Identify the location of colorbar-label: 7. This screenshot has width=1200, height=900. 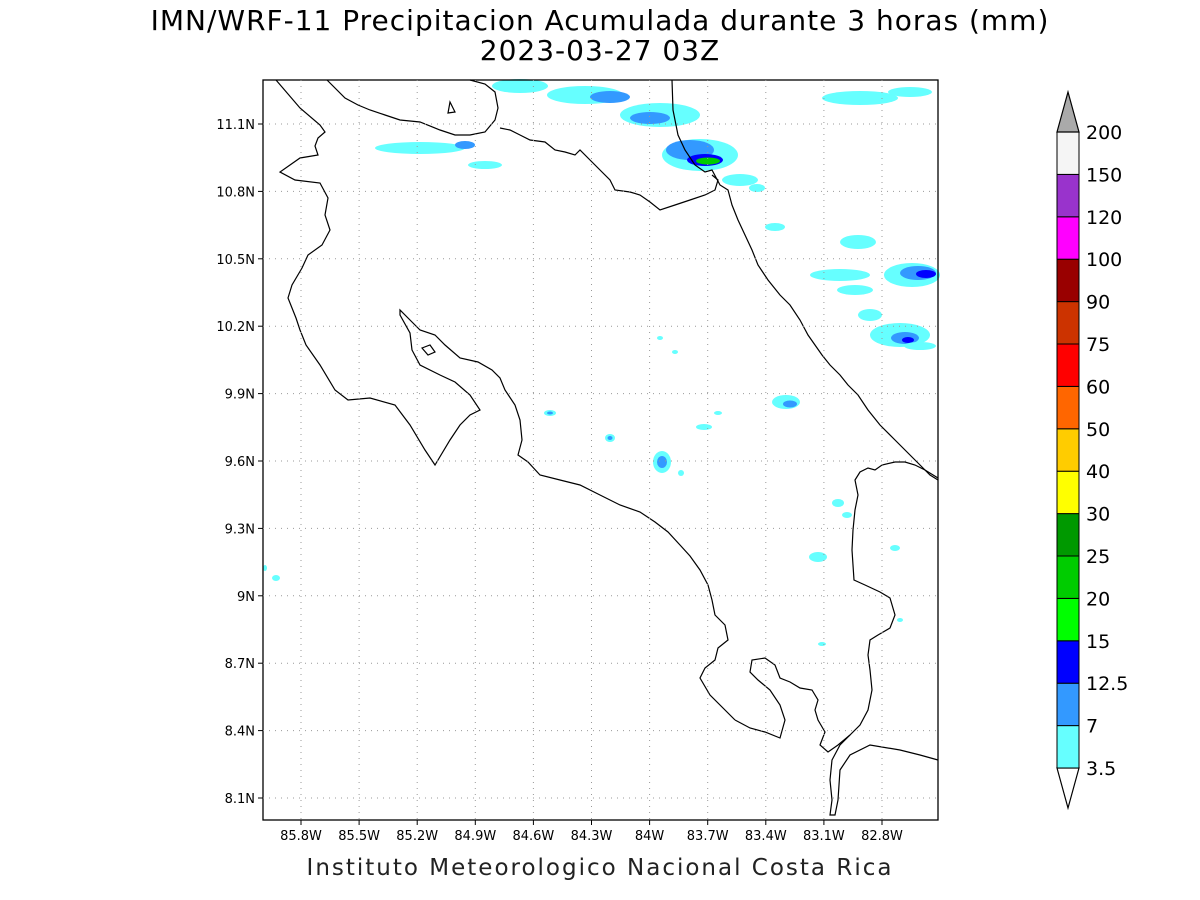
(1092, 727).